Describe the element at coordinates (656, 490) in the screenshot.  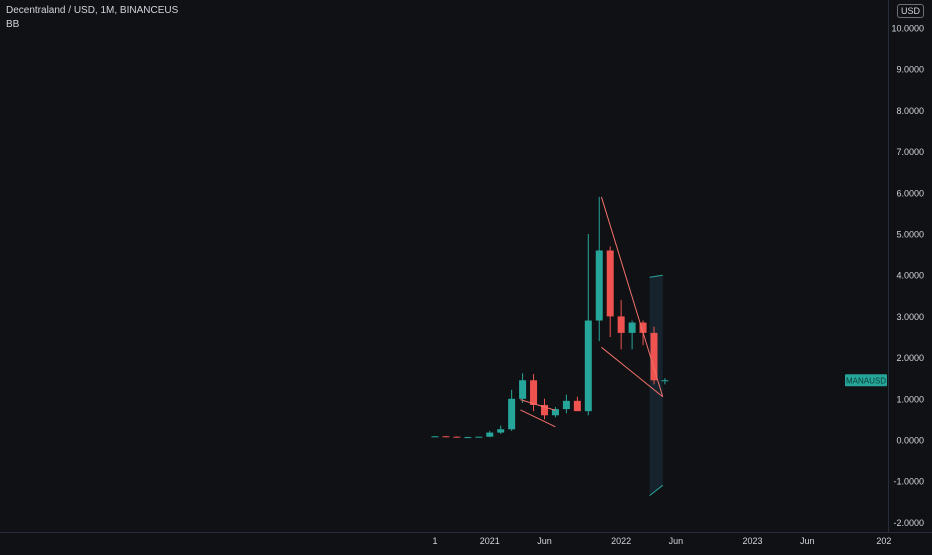
I see `bollinger-lower-line` at that location.